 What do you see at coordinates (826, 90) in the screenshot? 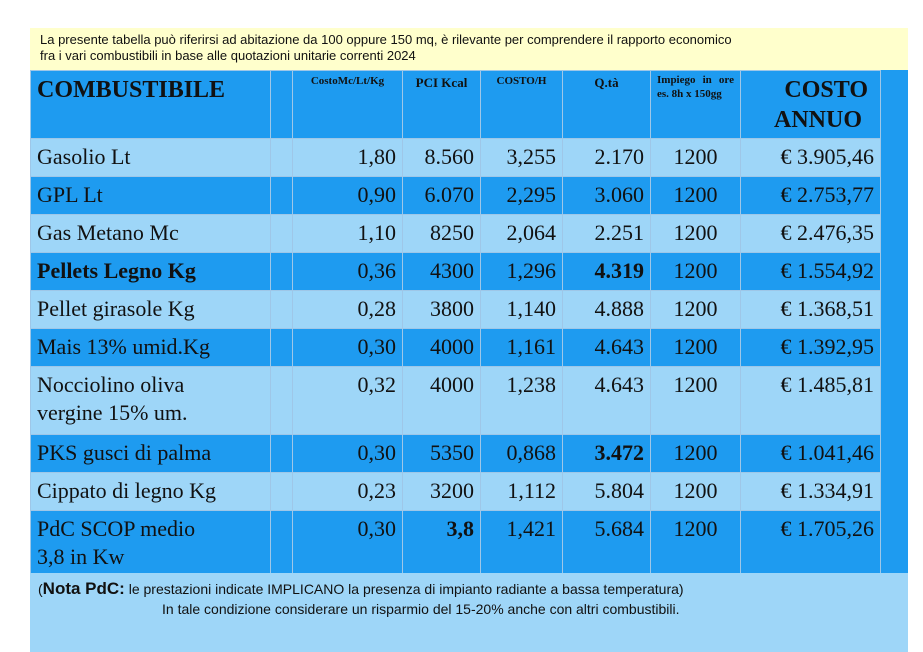
I see `header-annual-line-1: COSTO` at bounding box center [826, 90].